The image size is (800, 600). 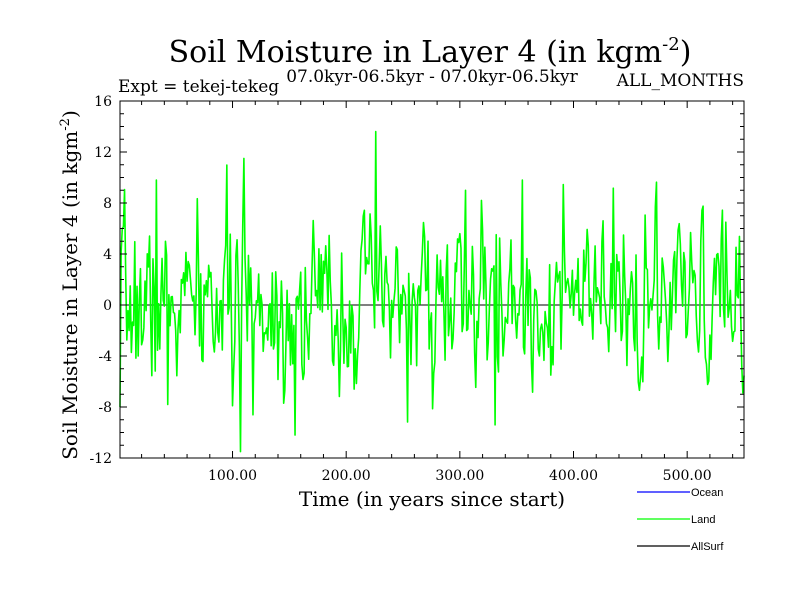 What do you see at coordinates (707, 493) in the screenshot?
I see `legend-label-ocean: Ocean` at bounding box center [707, 493].